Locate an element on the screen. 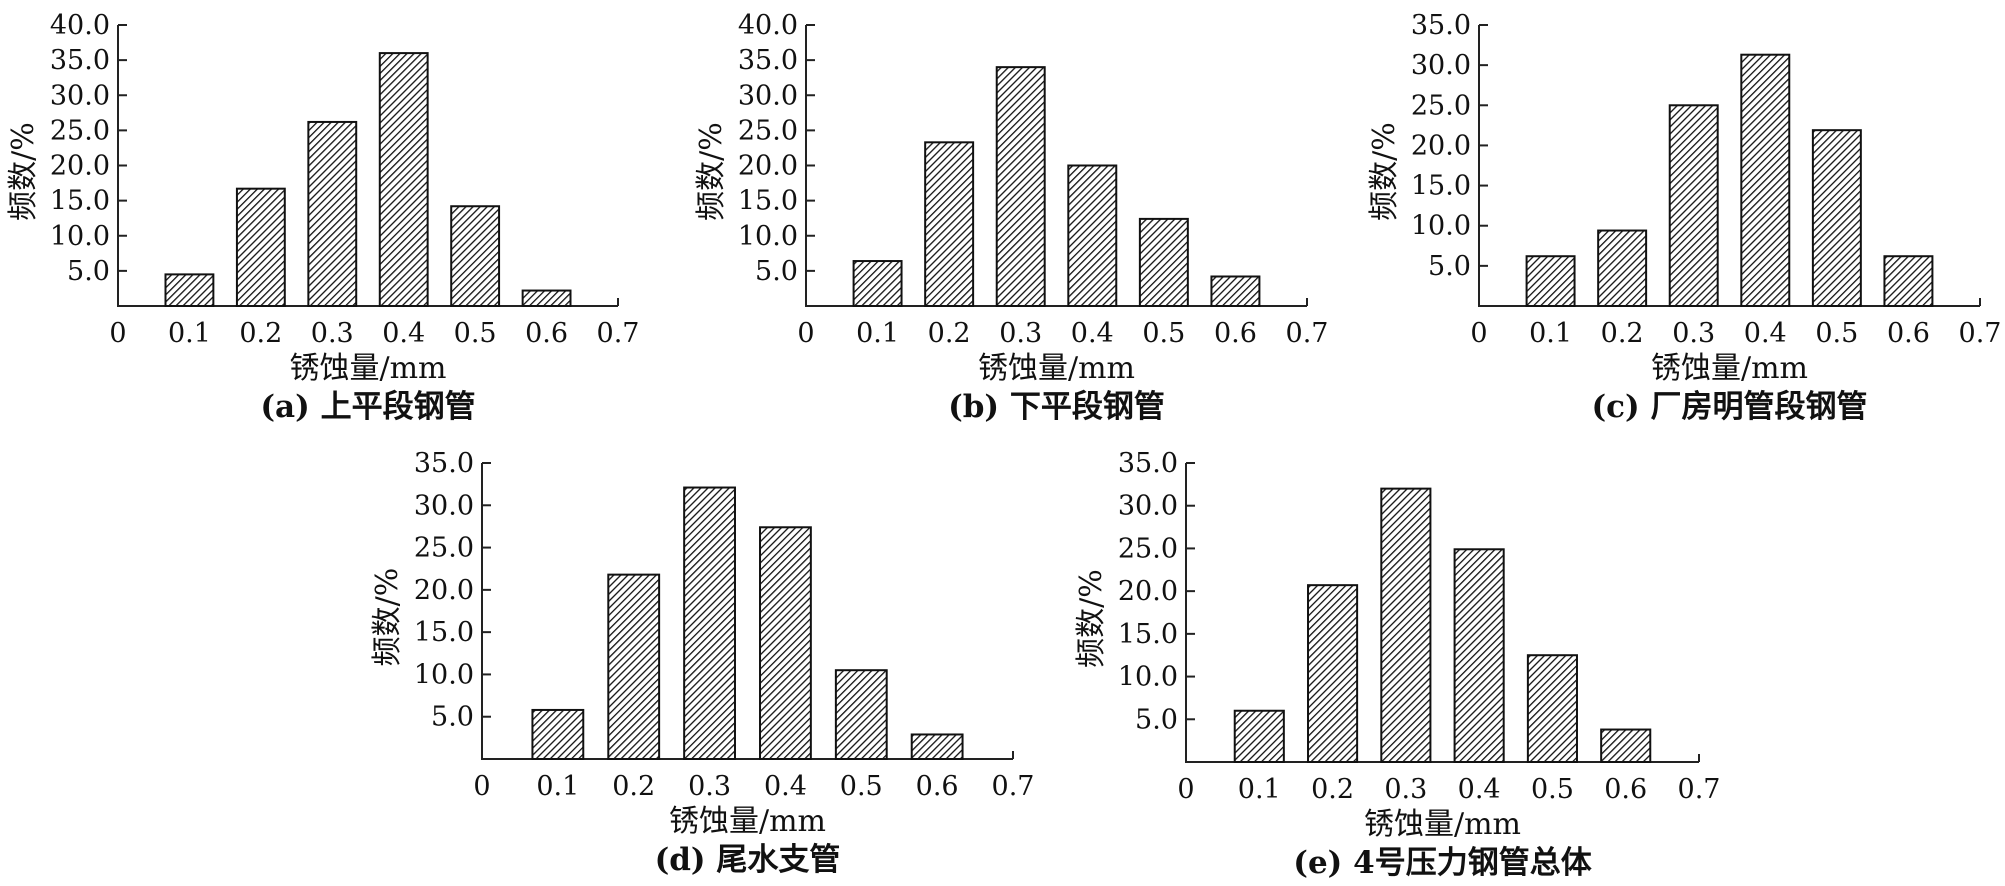 The width and height of the screenshot is (2005, 886). chart-b-x-tick-label: 0.3 is located at coordinates (1020, 333).